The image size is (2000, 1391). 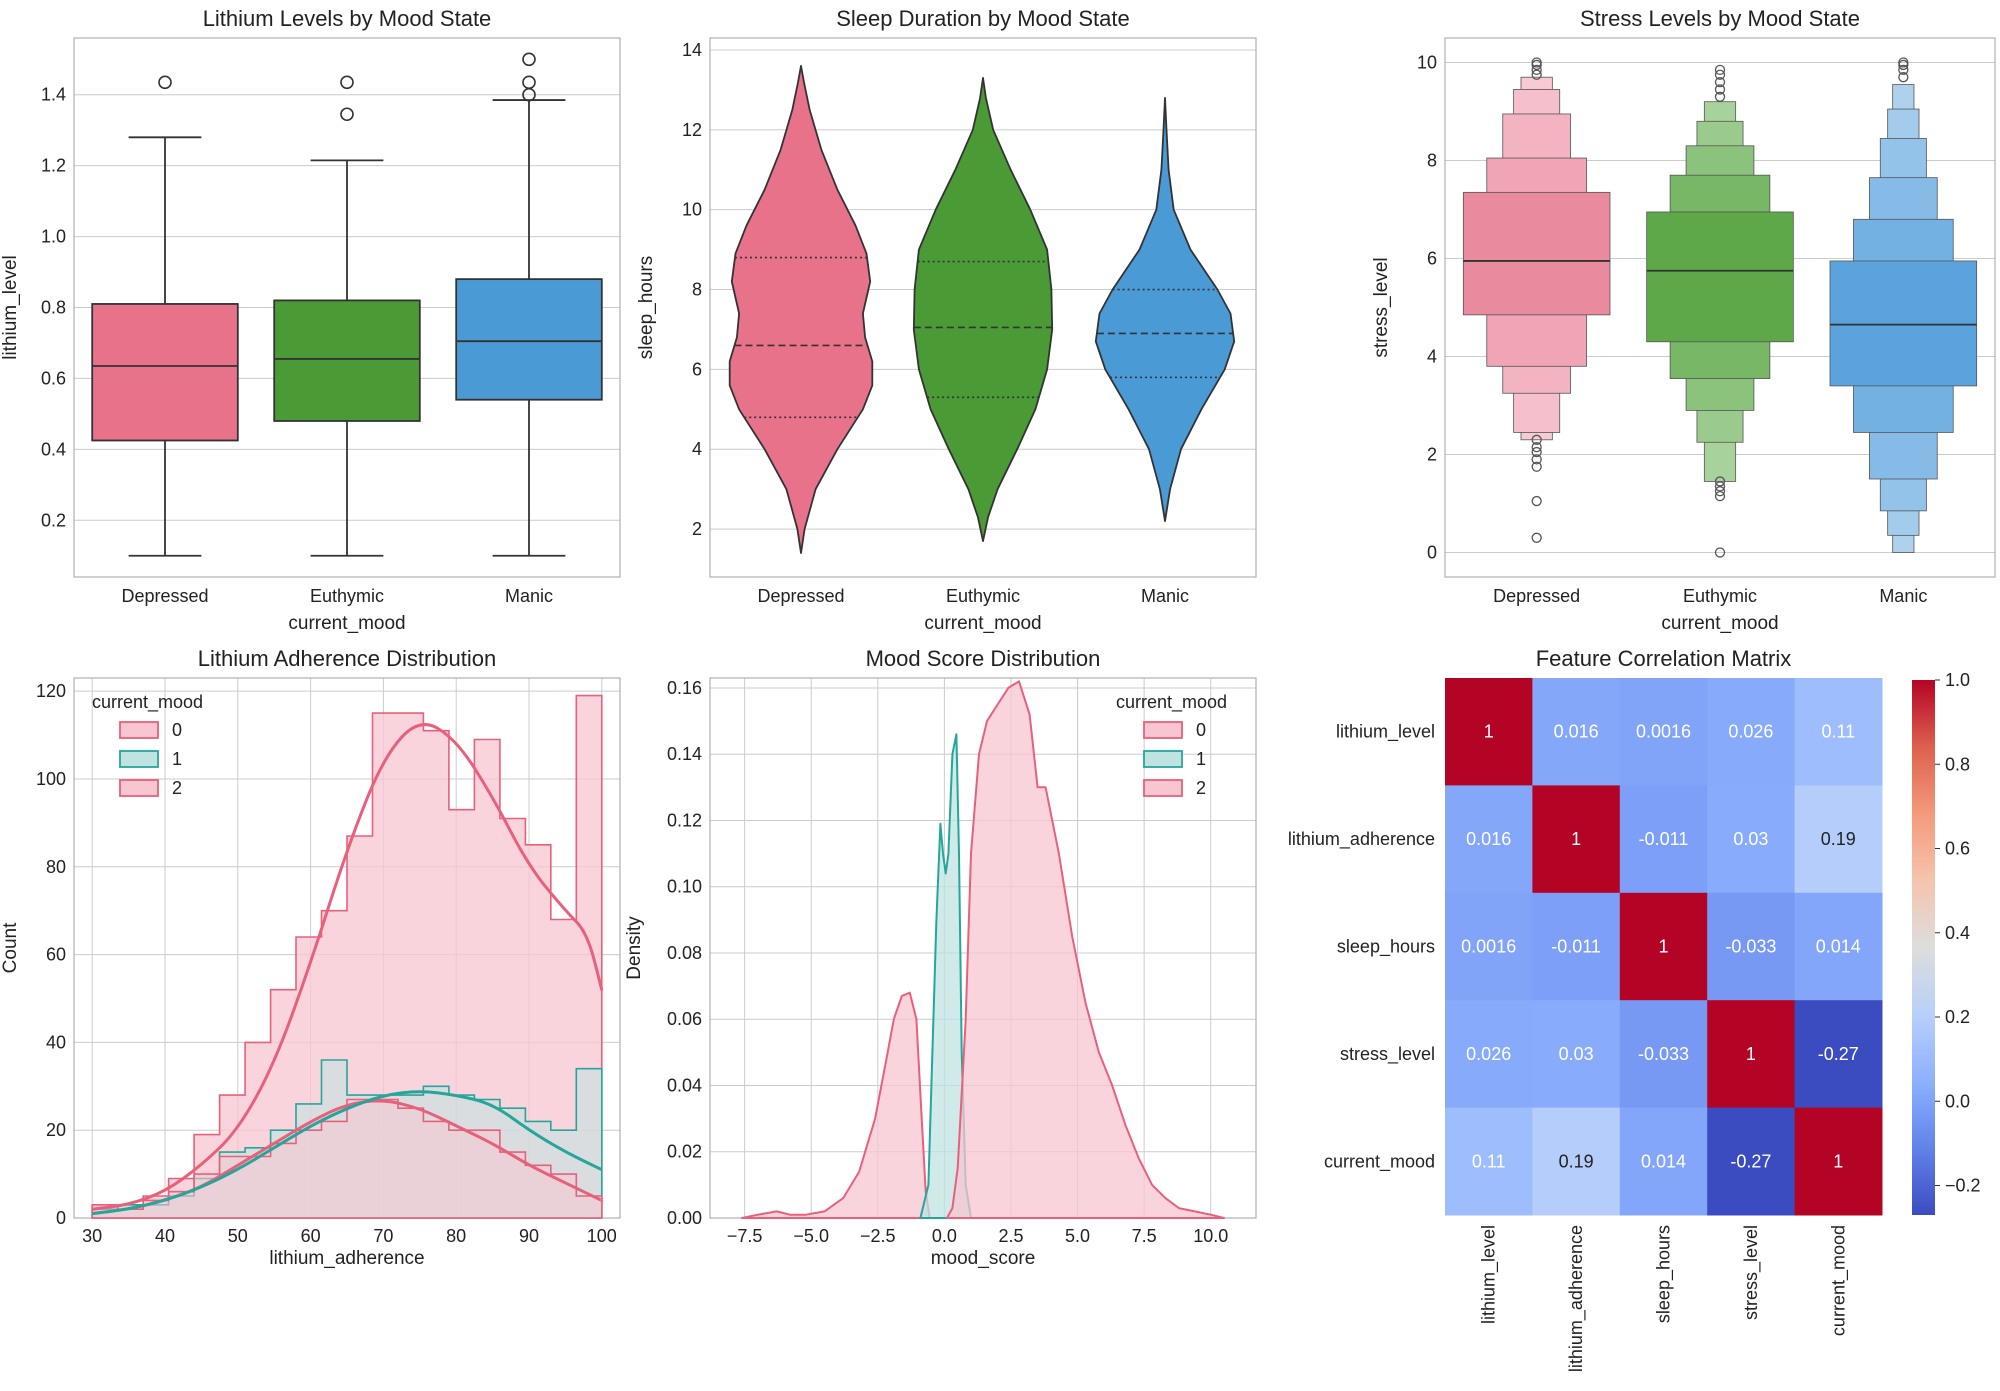 I want to click on colorbar-tick-label: 0.4, so click(x=1957, y=933).